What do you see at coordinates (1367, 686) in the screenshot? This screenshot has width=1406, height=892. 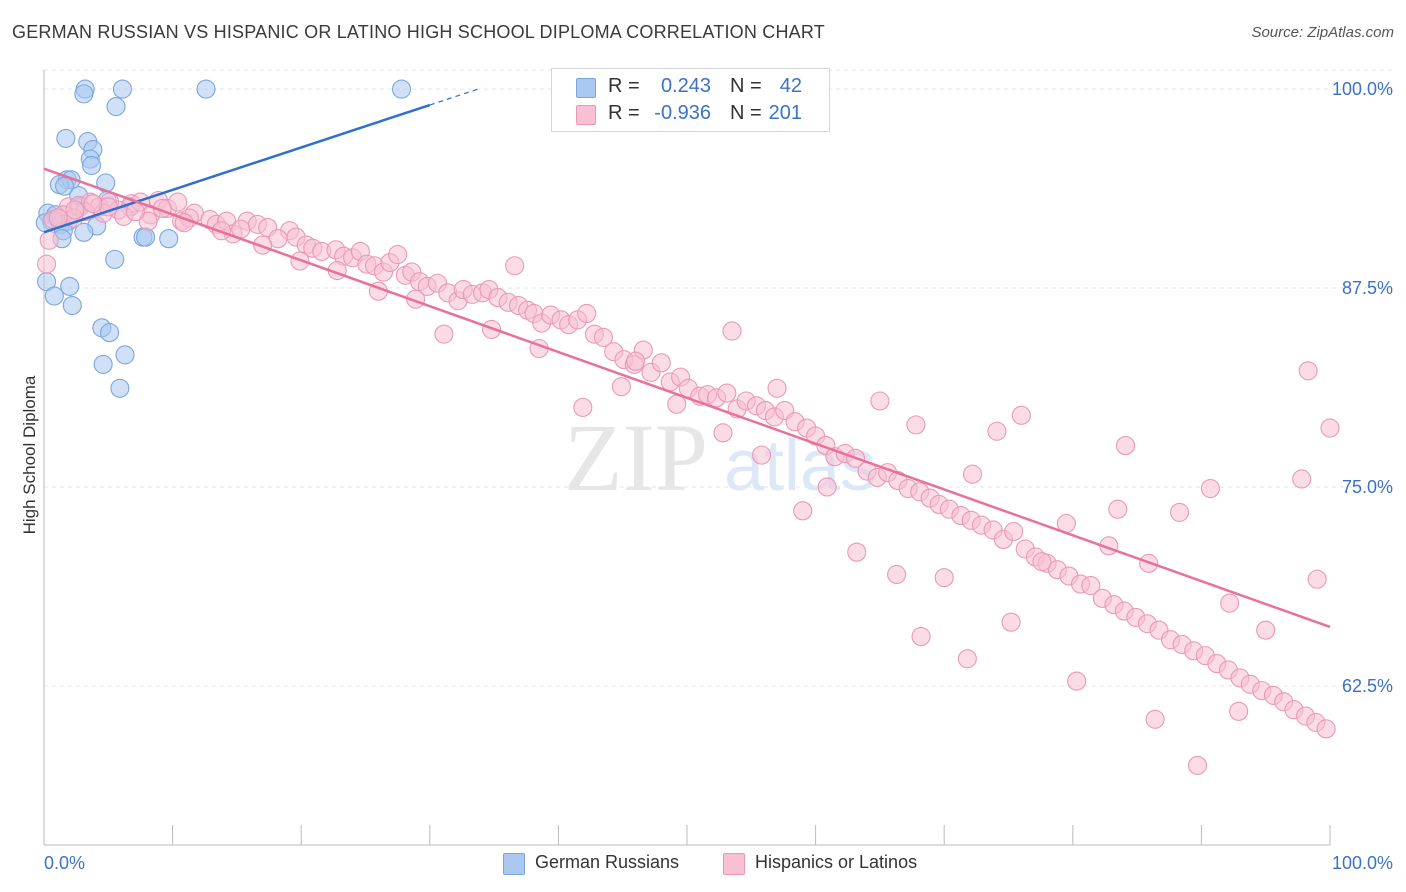 I see `y-tick-label: 62.5%` at bounding box center [1367, 686].